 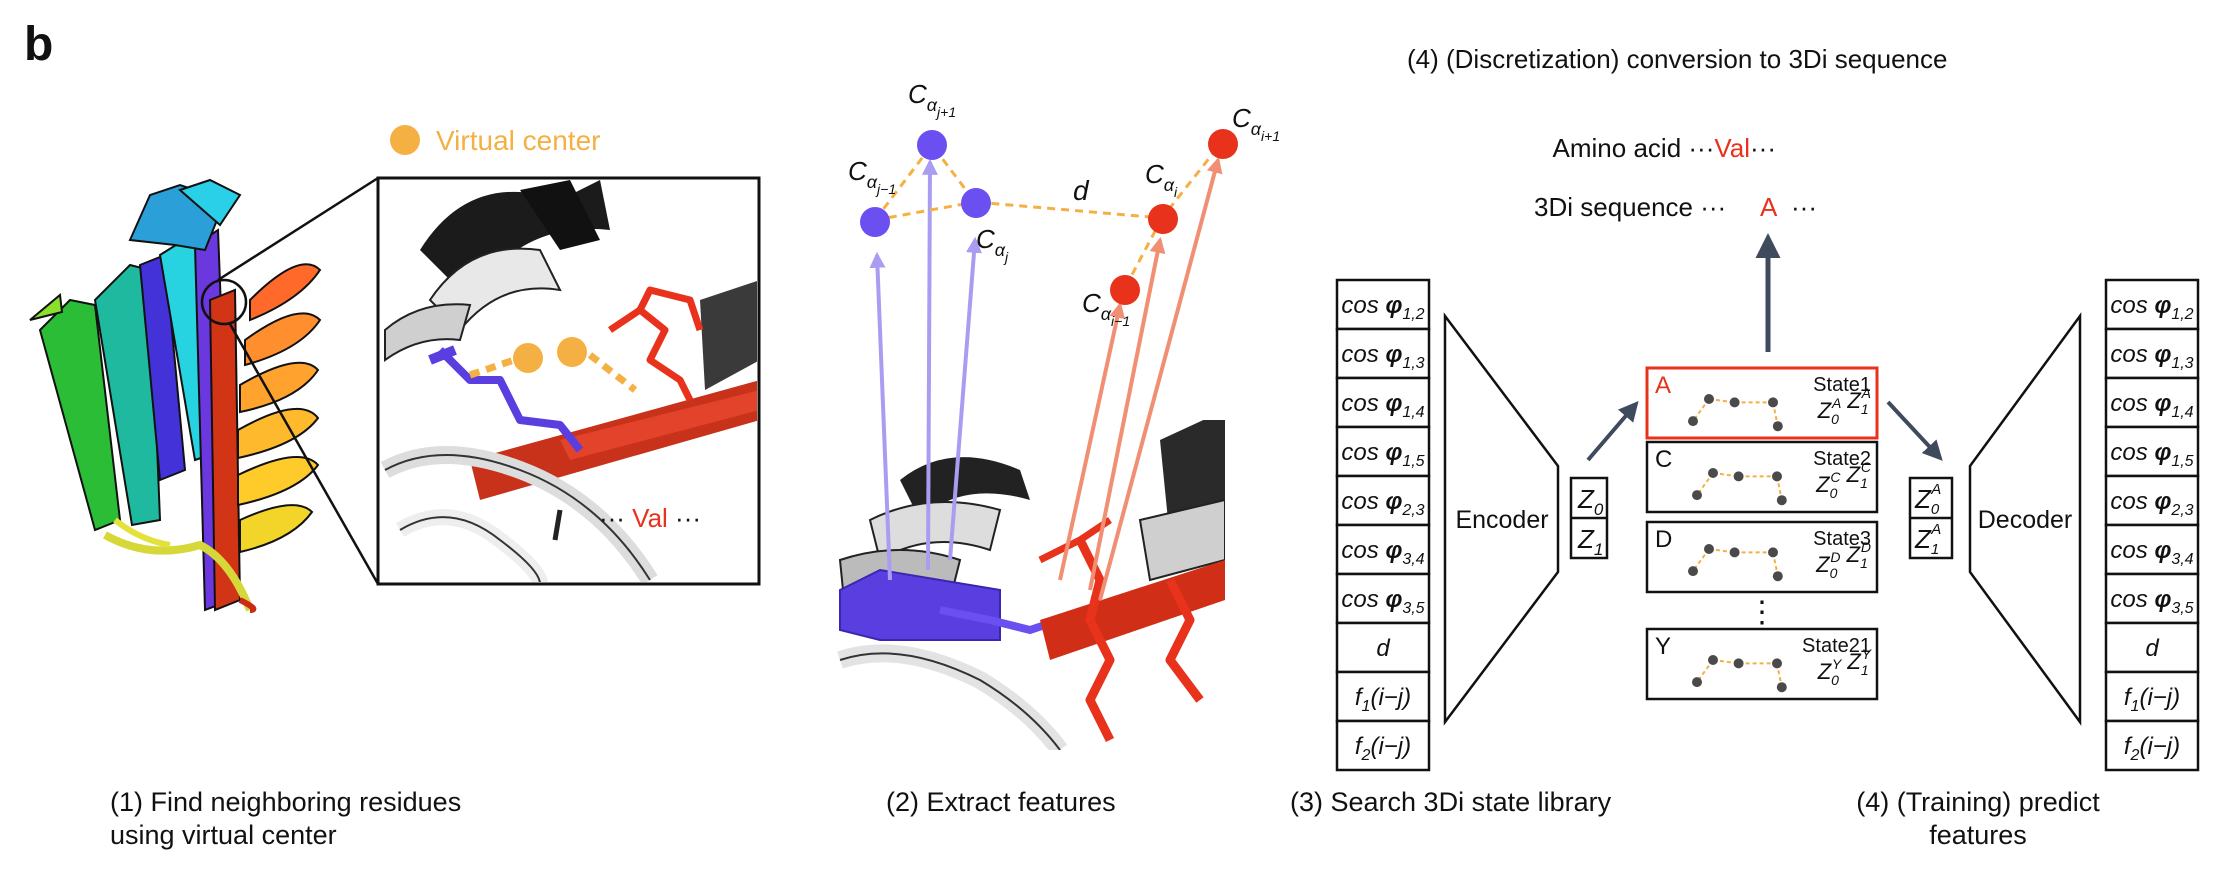 What do you see at coordinates (1382, 356) in the screenshot?
I see `feature-in-1: cos φ1,3` at bounding box center [1382, 356].